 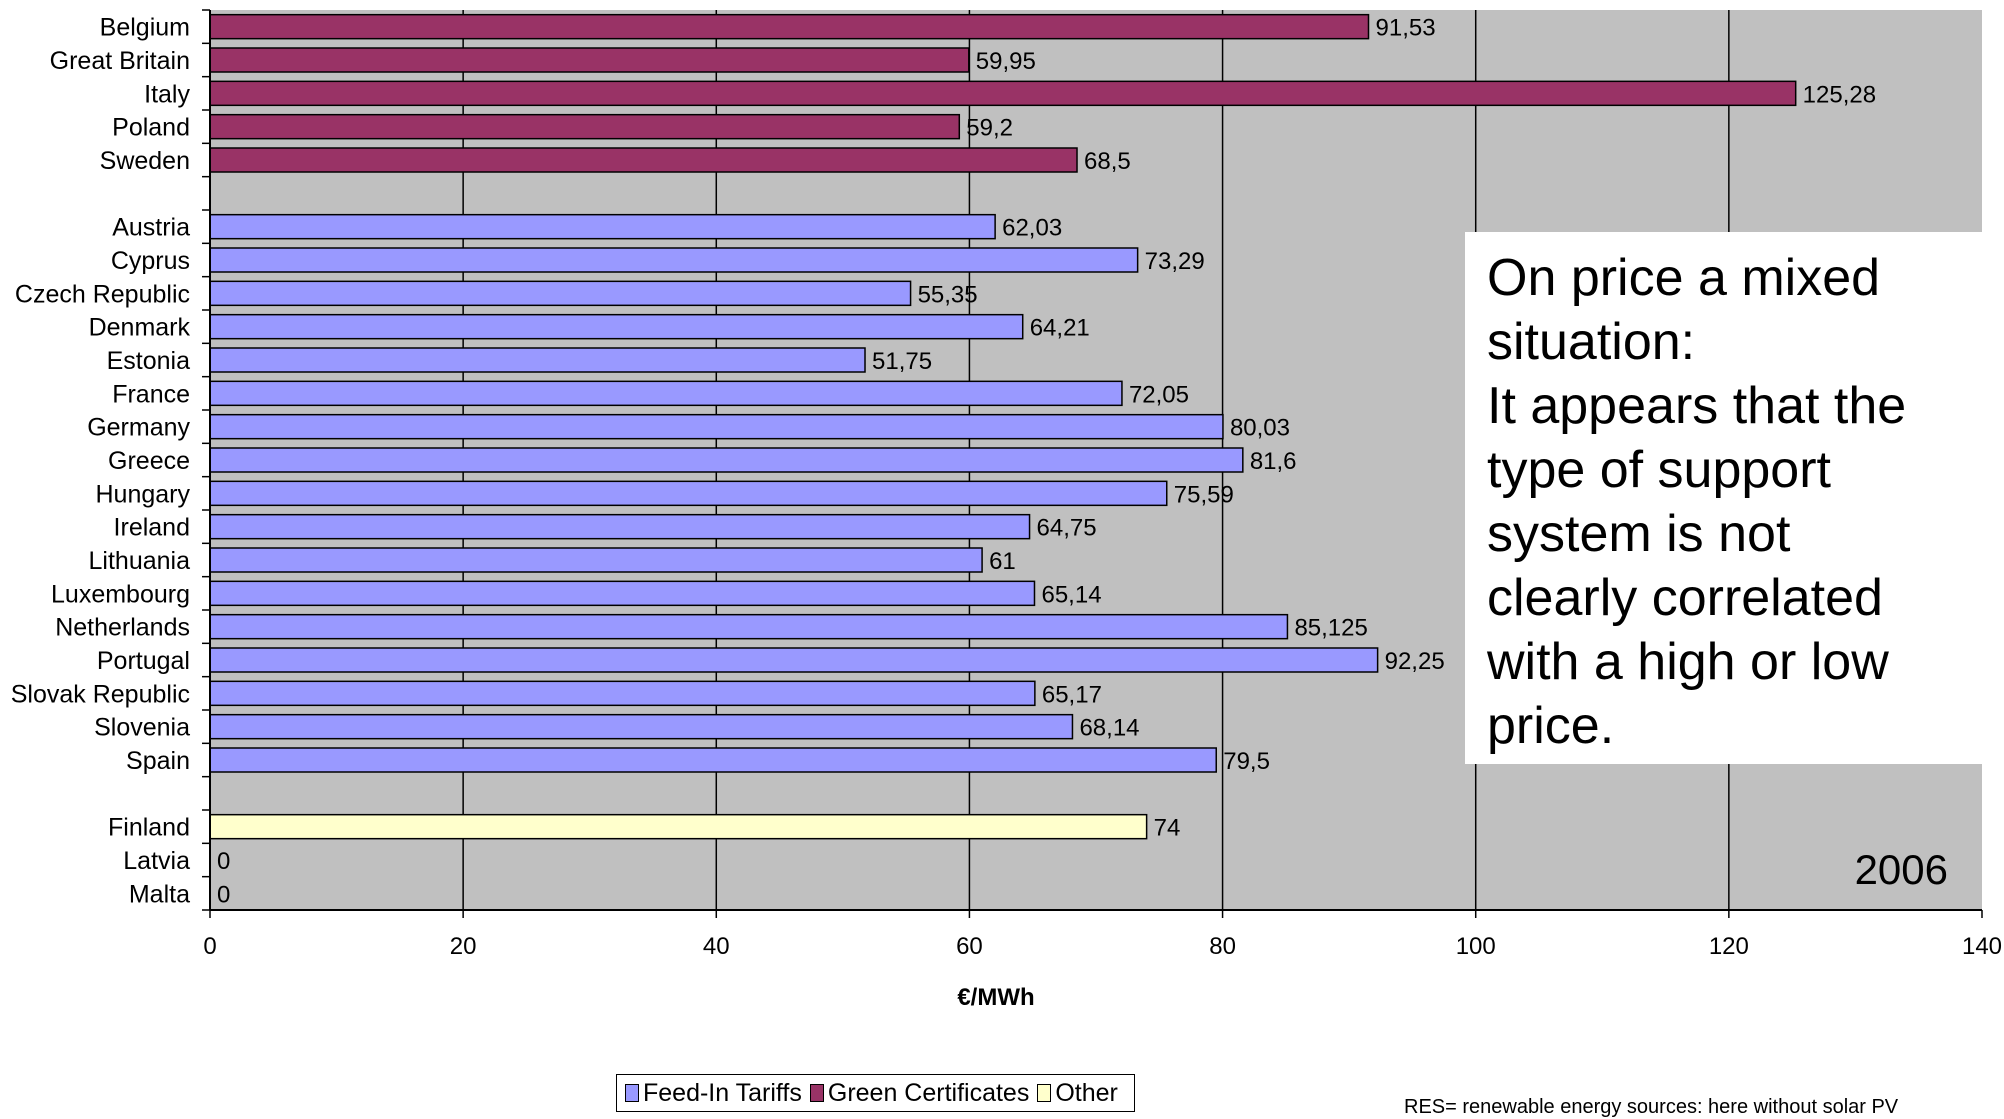 I want to click on annotation-line: price., so click(x=1551, y=726).